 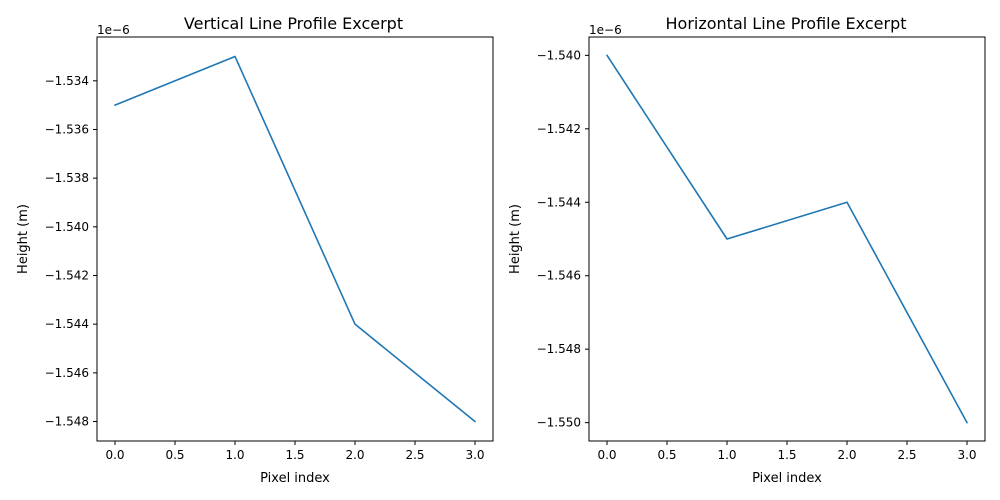 What do you see at coordinates (67, 129) in the screenshot?
I see `y-tick-label: −1.536` at bounding box center [67, 129].